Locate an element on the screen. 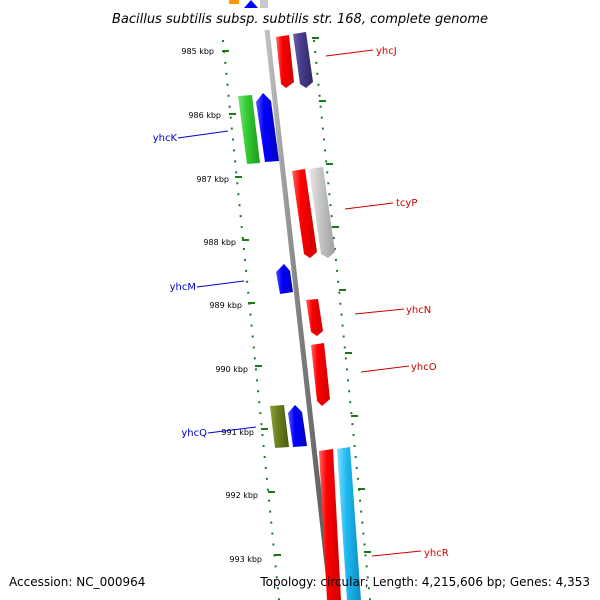  gene-top-orange is located at coordinates (234, 2).